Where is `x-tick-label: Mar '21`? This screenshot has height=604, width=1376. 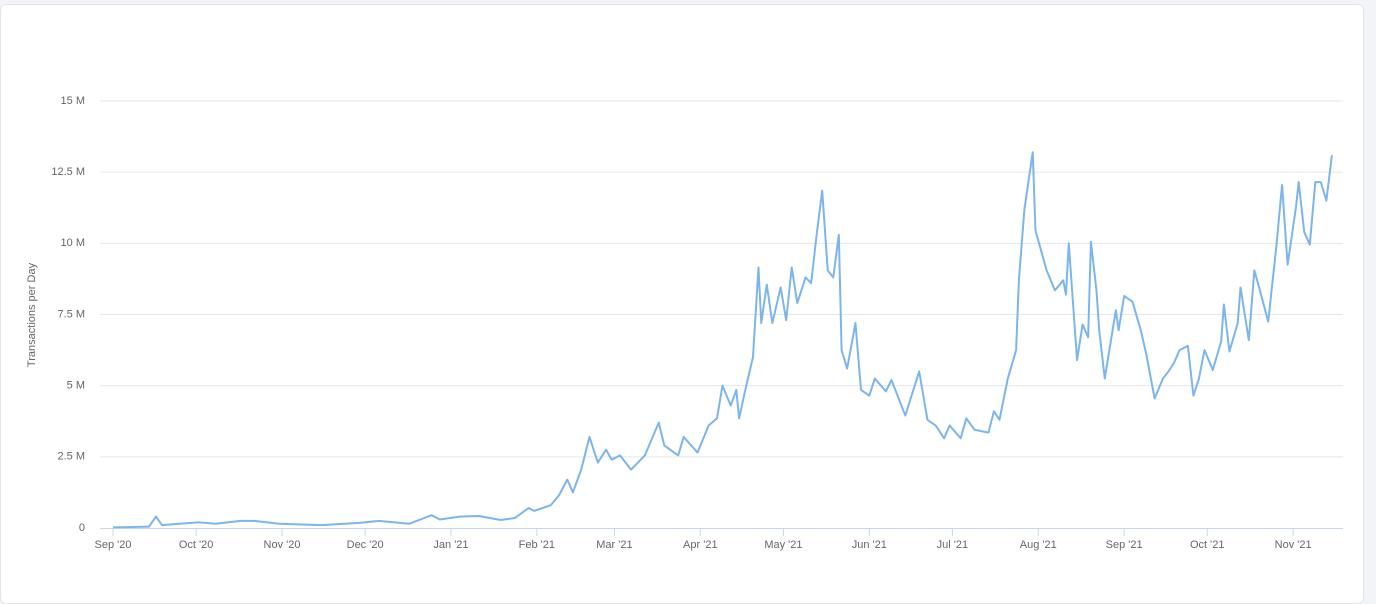 x-tick-label: Mar '21 is located at coordinates (614, 545).